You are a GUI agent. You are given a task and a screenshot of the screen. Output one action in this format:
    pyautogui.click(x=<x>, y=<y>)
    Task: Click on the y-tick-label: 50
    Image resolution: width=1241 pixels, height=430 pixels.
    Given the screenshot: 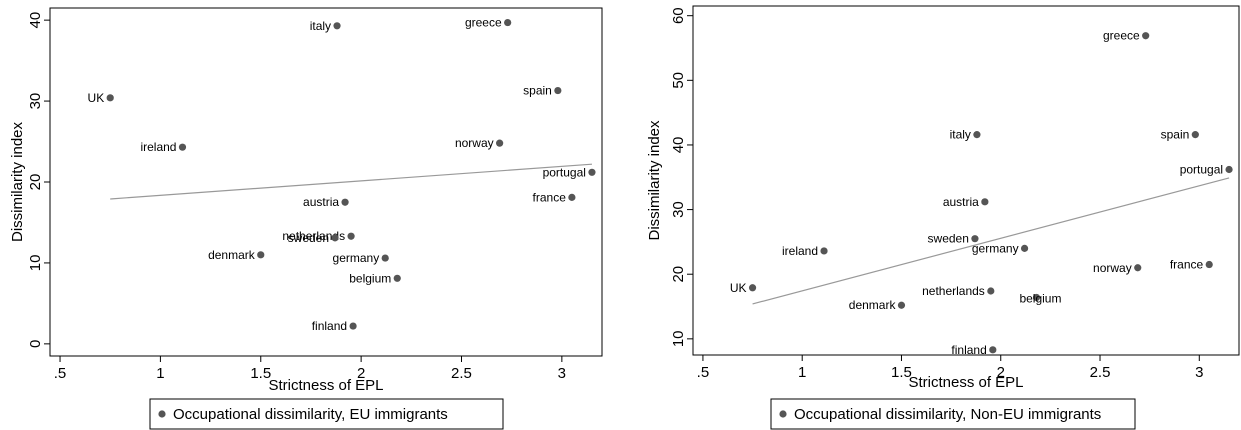 What is the action you would take?
    pyautogui.click(x=678, y=80)
    